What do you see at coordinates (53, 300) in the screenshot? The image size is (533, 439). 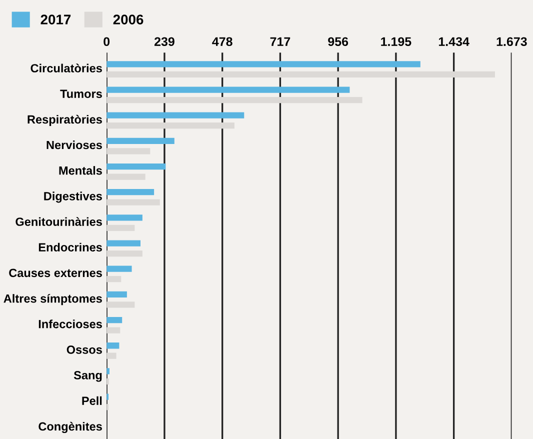 I see `y-tick-label: Altres símptomes` at bounding box center [53, 300].